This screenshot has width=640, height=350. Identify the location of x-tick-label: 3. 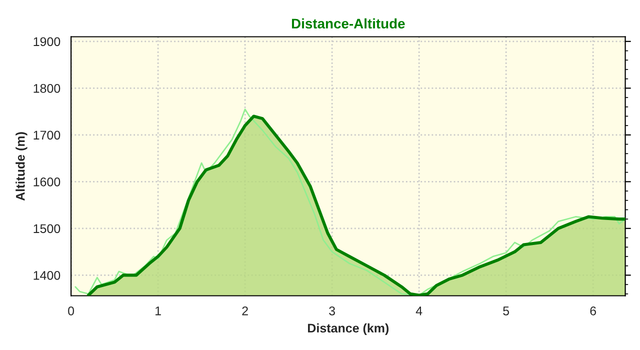
(332, 311).